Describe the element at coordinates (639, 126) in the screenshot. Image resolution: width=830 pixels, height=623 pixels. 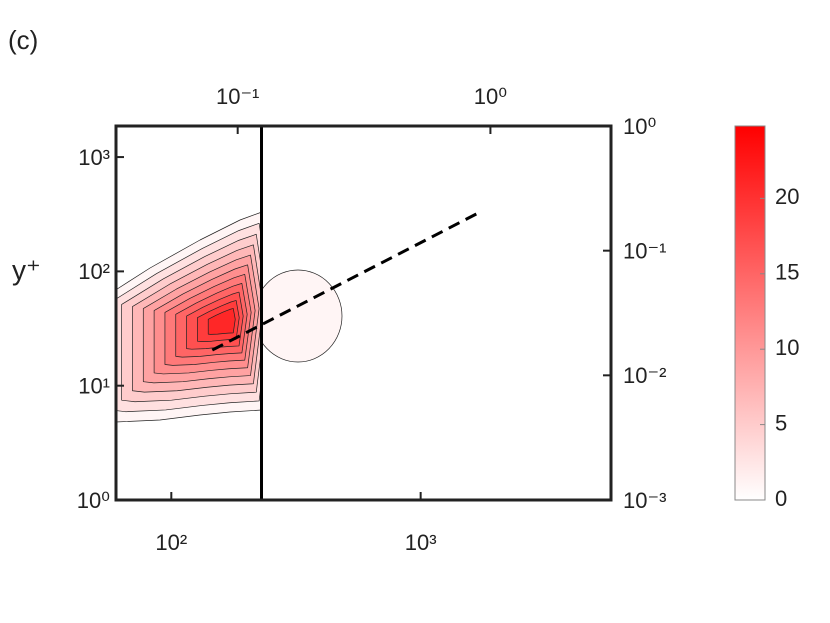
I see `y2-tick-label: 10⁰` at that location.